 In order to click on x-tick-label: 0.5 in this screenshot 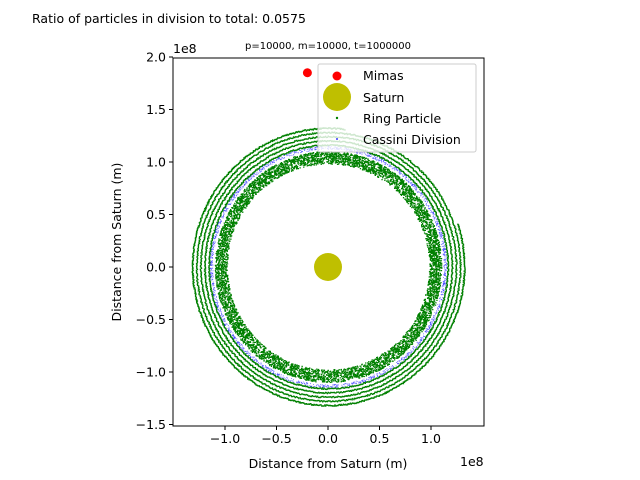, I will do `click(380, 438)`.